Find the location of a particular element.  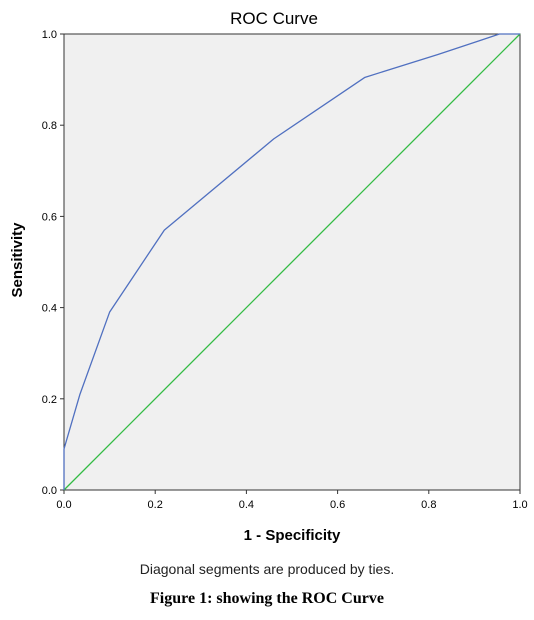

x-tick-label: 0.8 is located at coordinates (428, 505).